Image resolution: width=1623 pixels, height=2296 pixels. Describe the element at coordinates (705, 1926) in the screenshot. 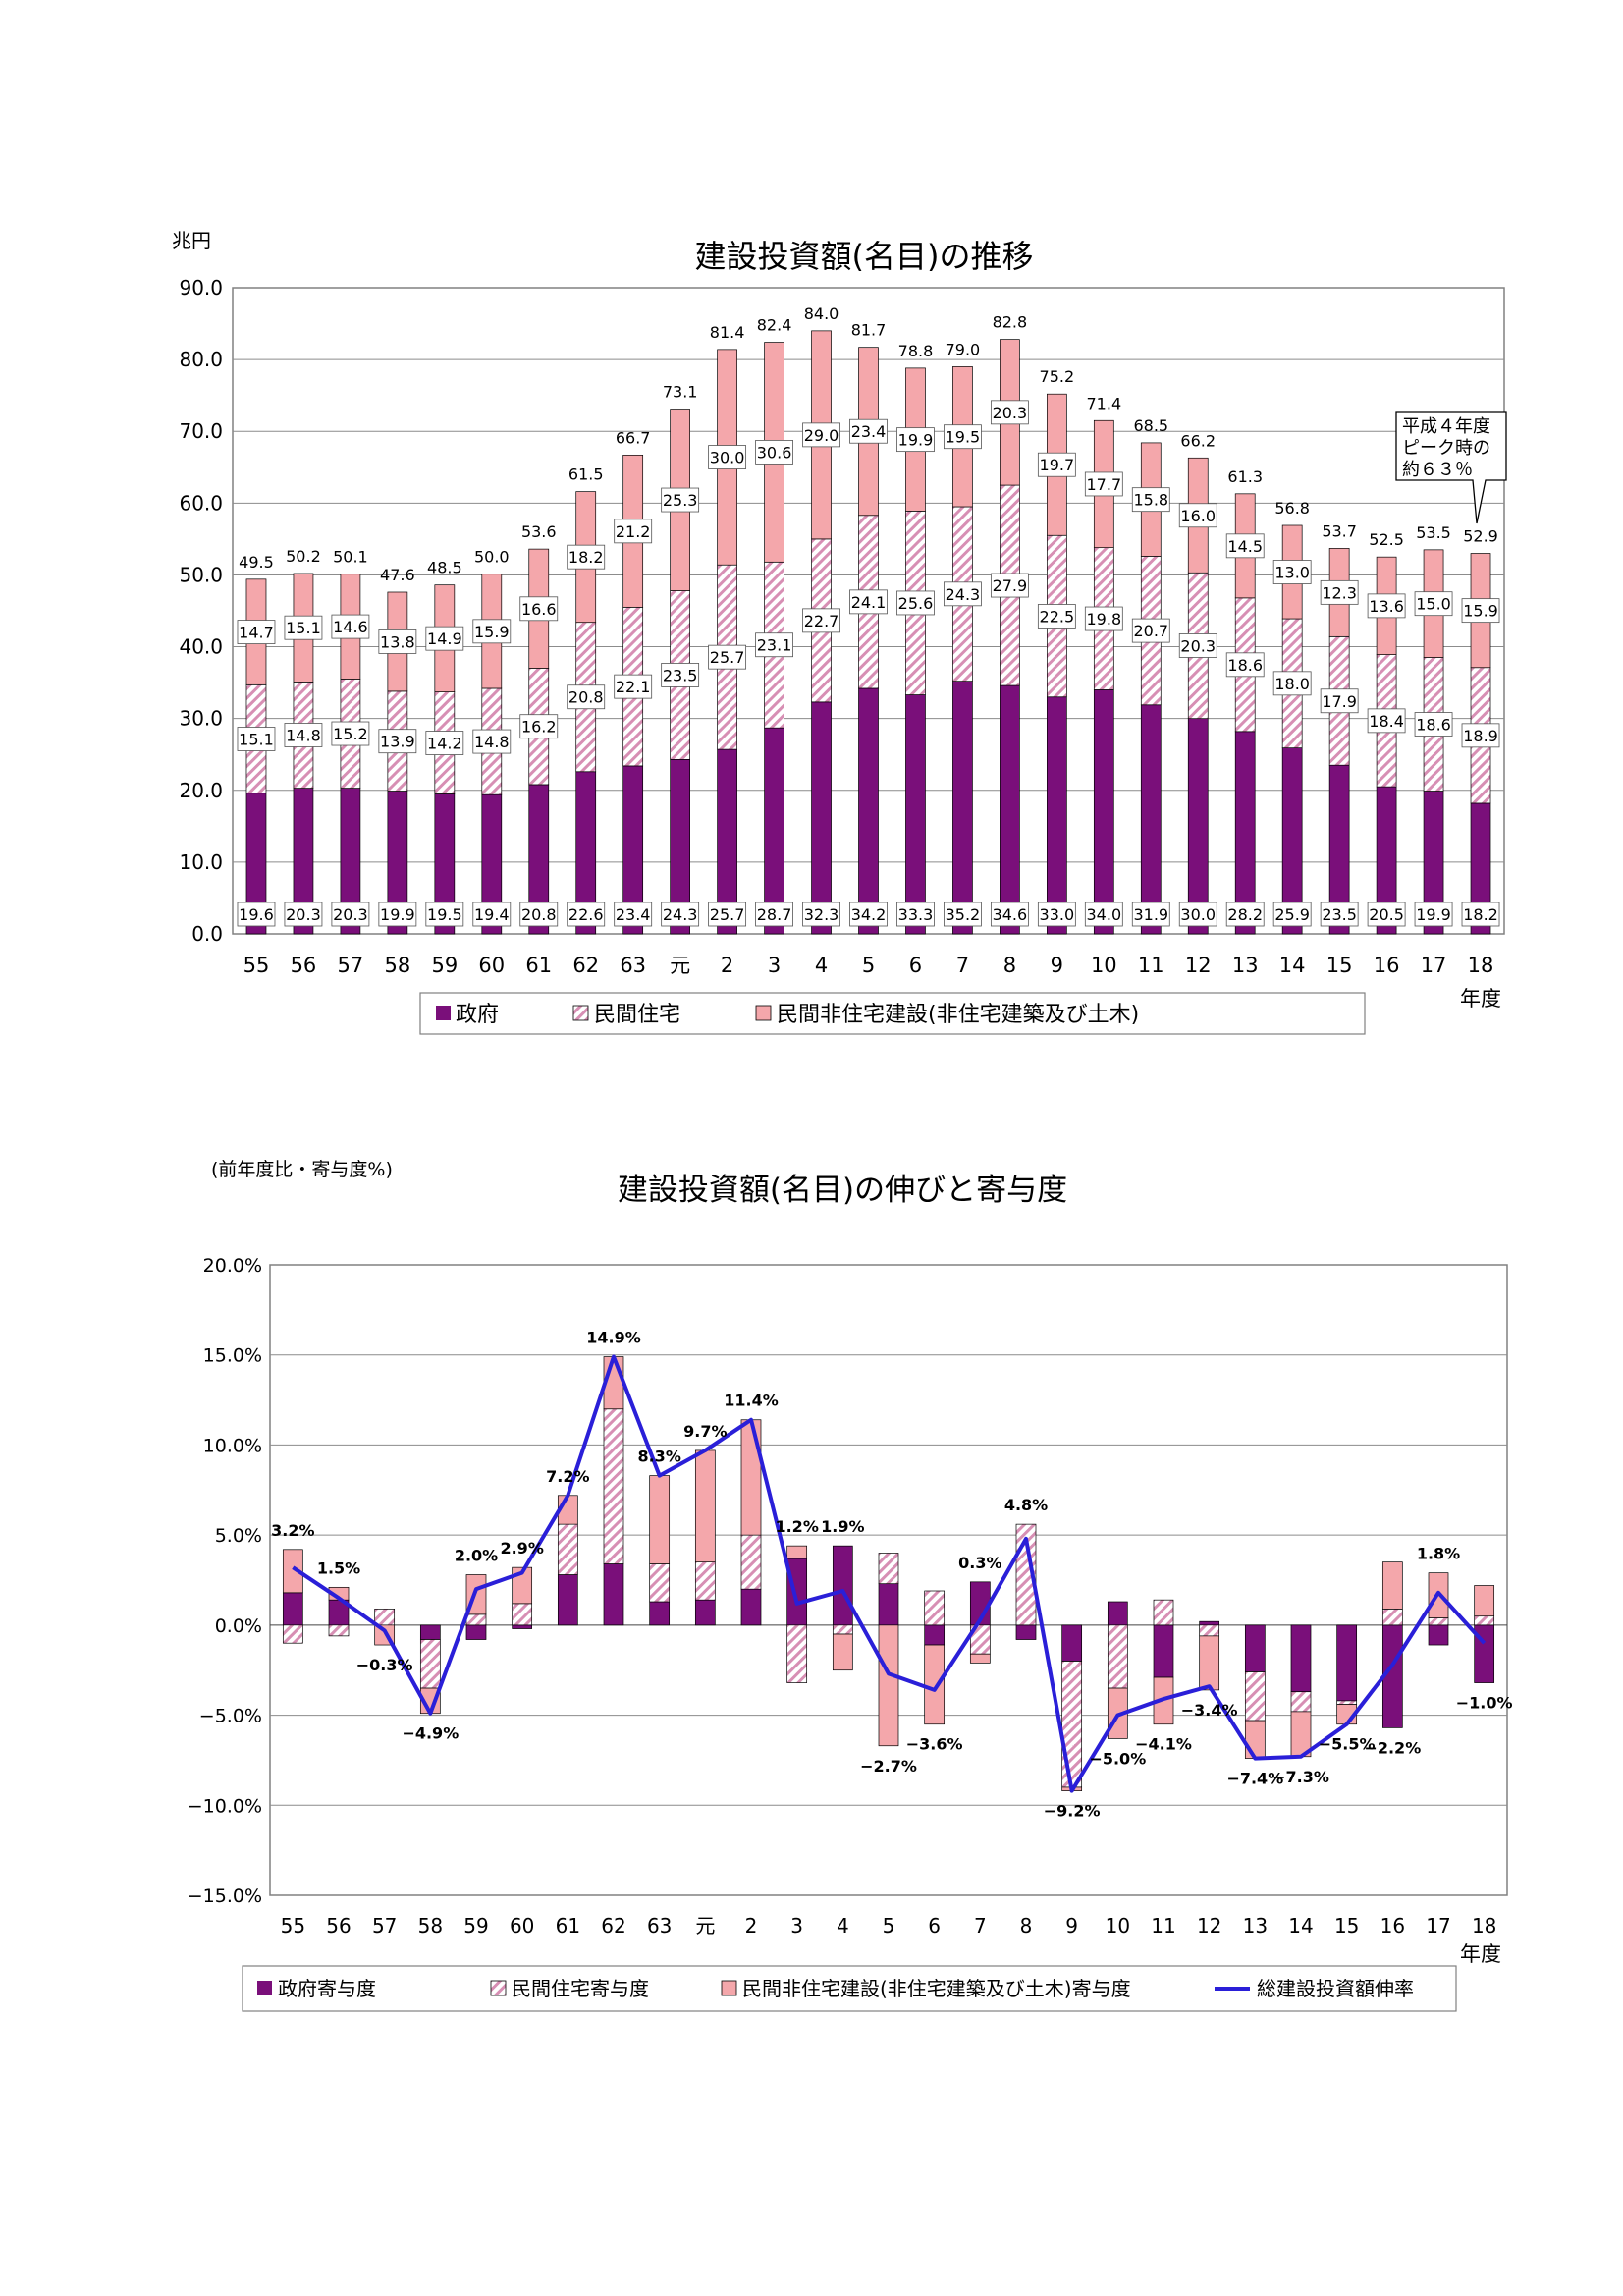

I see `chart2-x-tick: 元` at that location.